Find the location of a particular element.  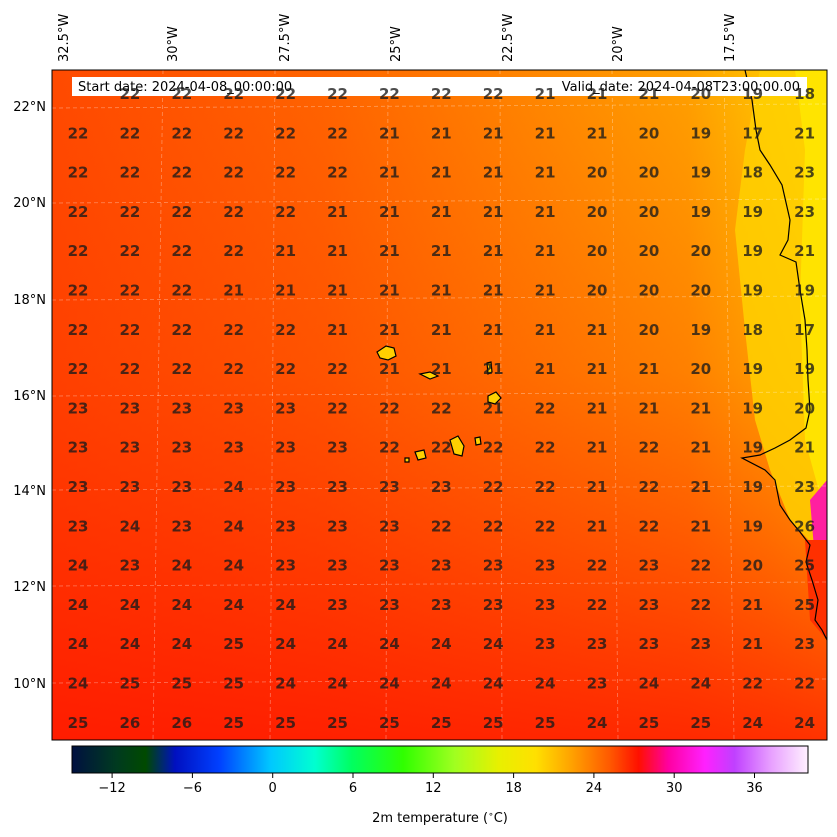

grid-value: 26 is located at coordinates (129, 723).